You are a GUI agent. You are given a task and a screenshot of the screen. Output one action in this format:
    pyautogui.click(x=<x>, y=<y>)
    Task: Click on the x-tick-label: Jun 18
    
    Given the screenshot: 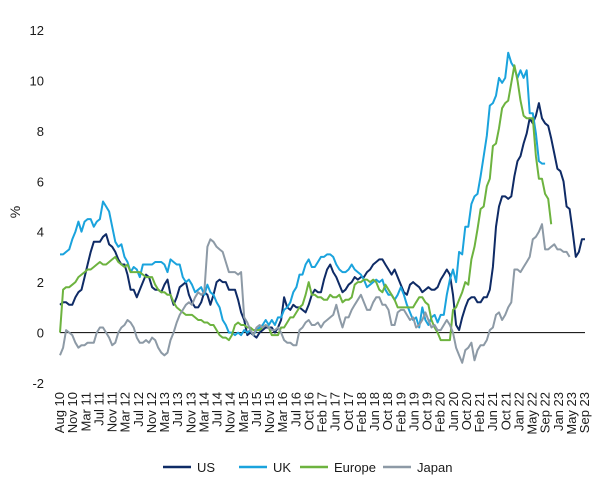 What is the action you would take?
    pyautogui.click(x=374, y=411)
    